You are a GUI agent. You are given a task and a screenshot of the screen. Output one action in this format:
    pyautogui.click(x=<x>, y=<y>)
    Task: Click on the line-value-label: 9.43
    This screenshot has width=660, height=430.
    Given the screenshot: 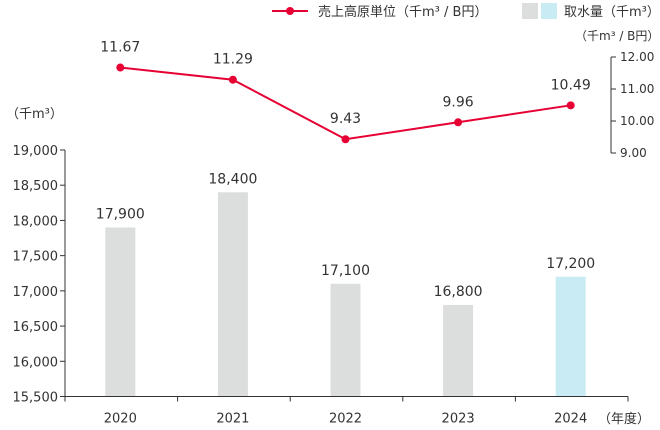 What is the action you would take?
    pyautogui.click(x=345, y=119)
    